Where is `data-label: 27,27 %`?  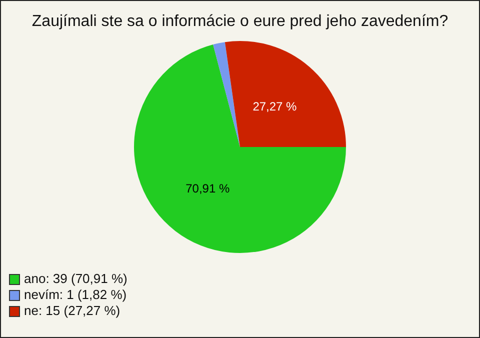
data-label: 27,27 % is located at coordinates (275, 106).